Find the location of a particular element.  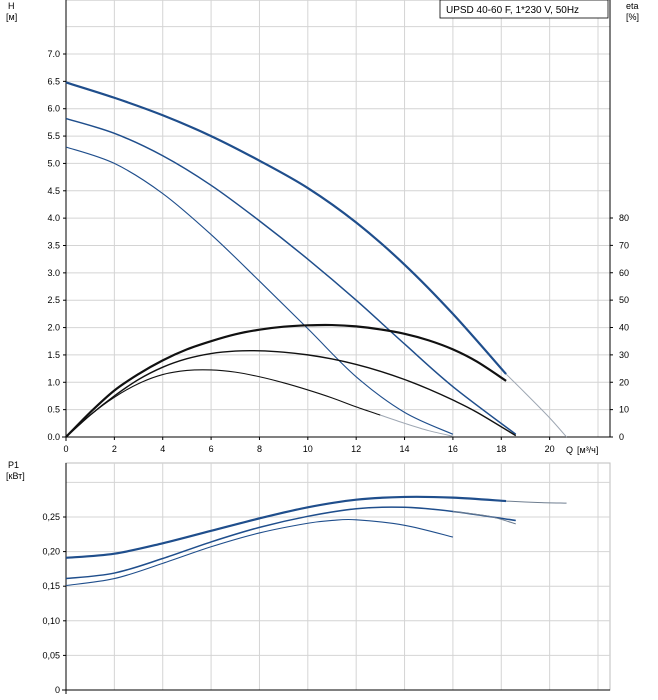

y-axis-label: H is located at coordinates (11, 6).